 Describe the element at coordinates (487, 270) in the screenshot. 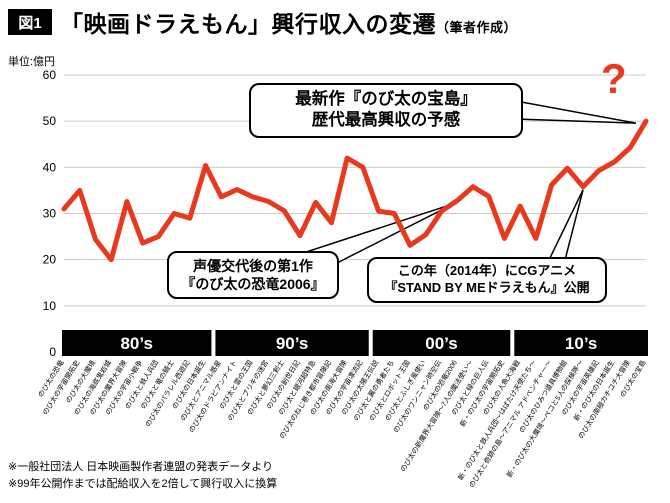

I see `callout-standbyme-line1: この年（2014年）にCGアニメ` at that location.